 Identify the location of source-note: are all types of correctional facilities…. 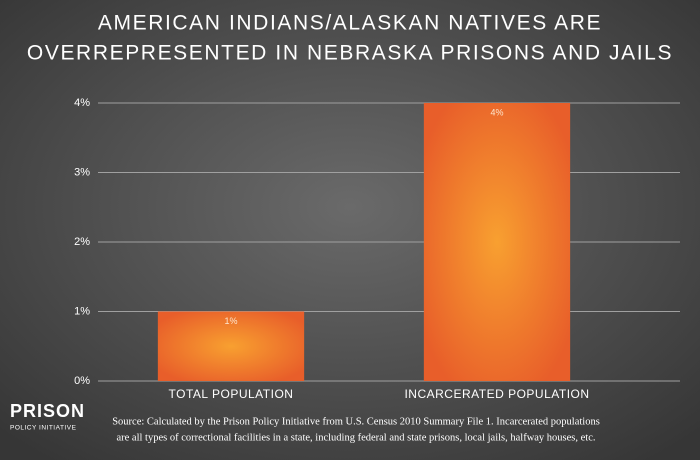
(355, 437).